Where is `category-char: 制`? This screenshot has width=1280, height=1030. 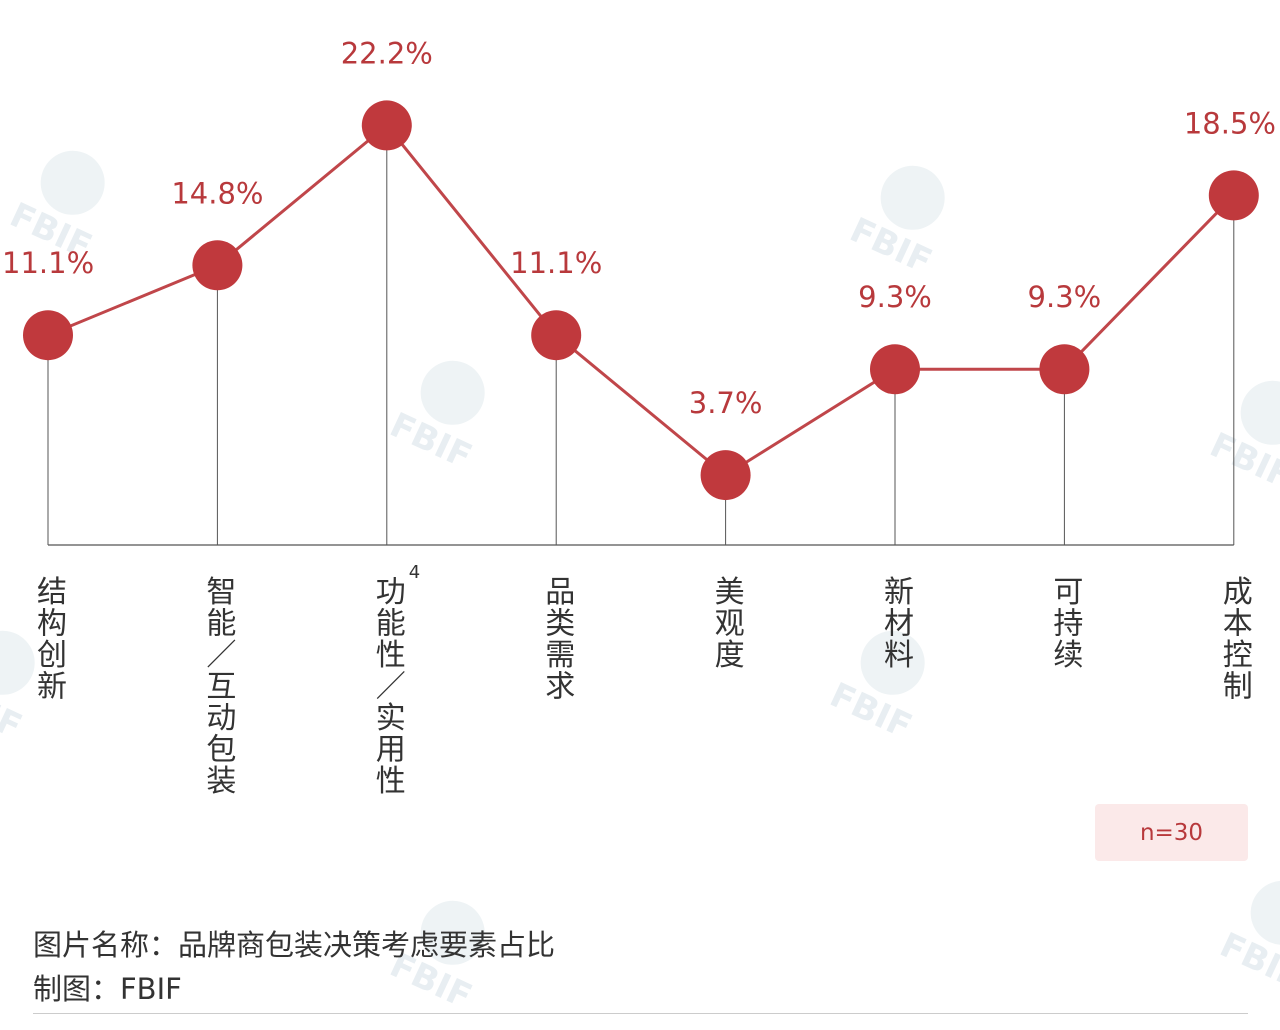
category-char: 制 is located at coordinates (1238, 687).